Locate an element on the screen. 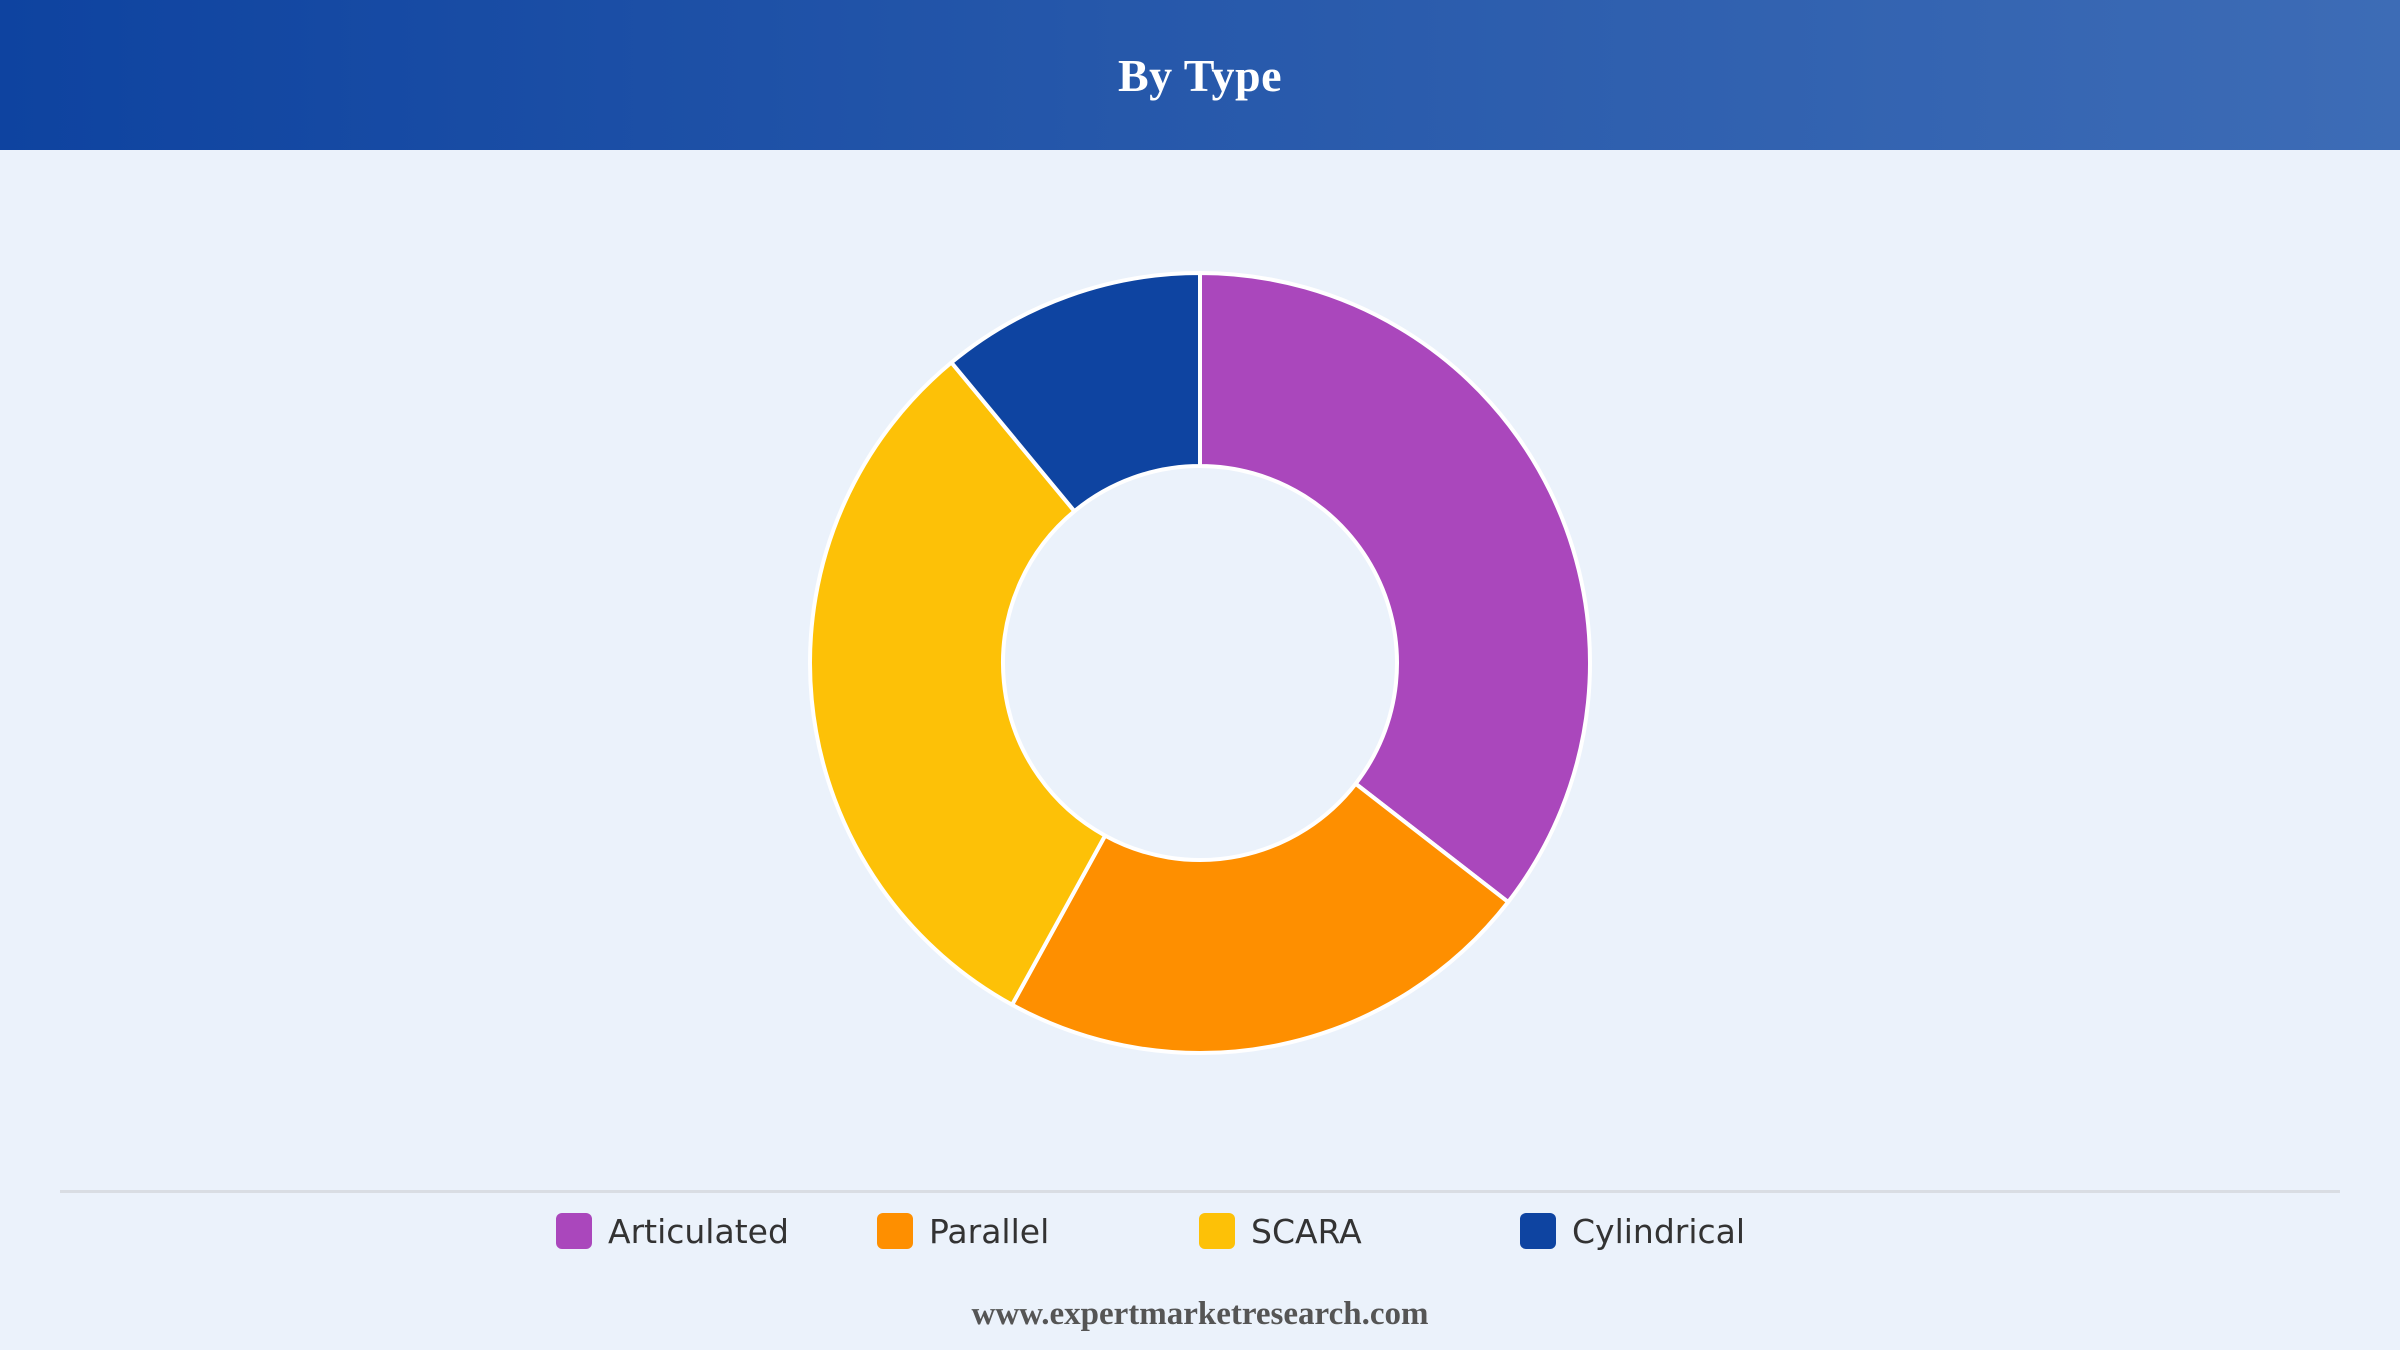  legend-label-scara: SCARA is located at coordinates (1306, 1231).